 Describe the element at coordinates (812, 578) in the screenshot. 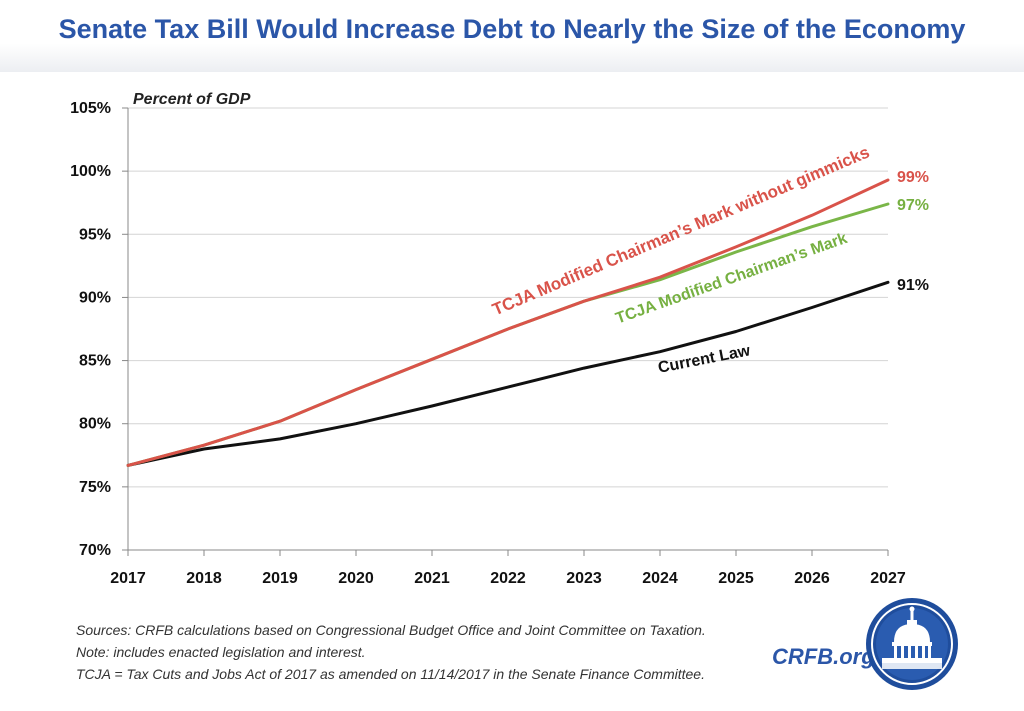

I see `x-tick-label: 2026` at that location.